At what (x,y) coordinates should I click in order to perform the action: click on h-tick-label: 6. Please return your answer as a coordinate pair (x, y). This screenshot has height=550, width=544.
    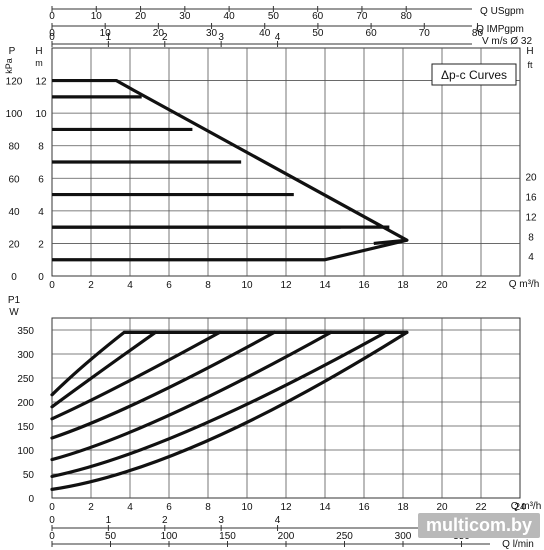
    Looking at the image, I should click on (41, 179).